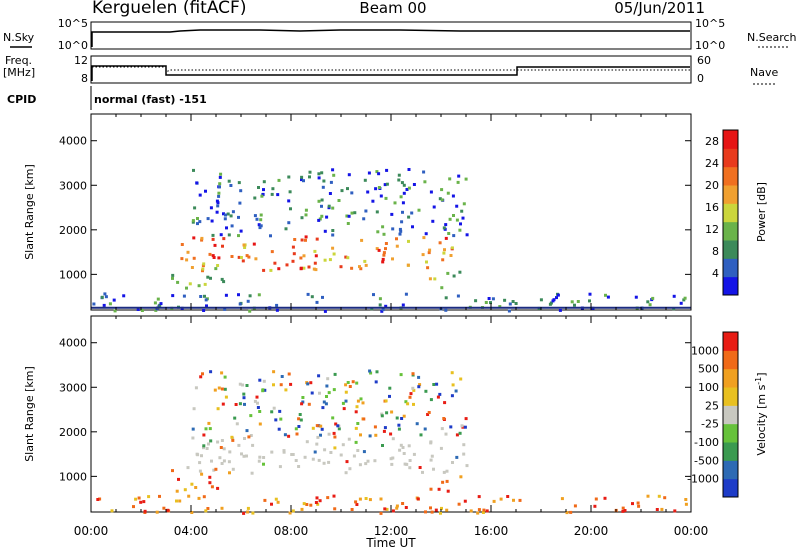 The width and height of the screenshot is (800, 554). Describe the element at coordinates (391, 531) in the screenshot. I see `time-axis-labels: 00:00 04:00 08:00 12:00 16:00 20:00 00:00` at that location.